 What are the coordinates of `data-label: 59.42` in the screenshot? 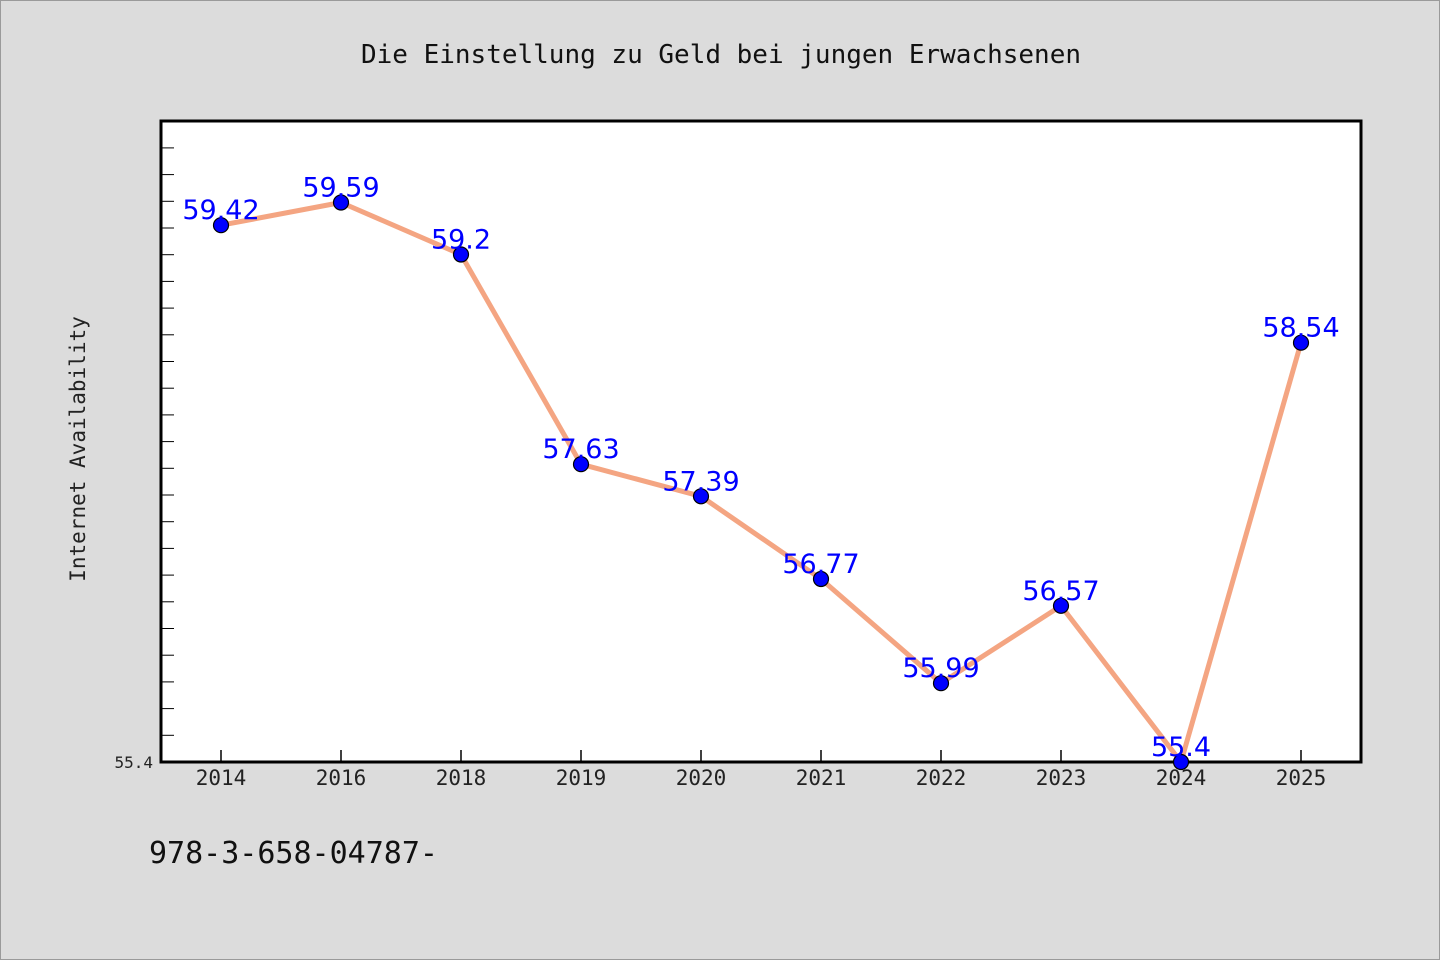 It's located at (220, 210).